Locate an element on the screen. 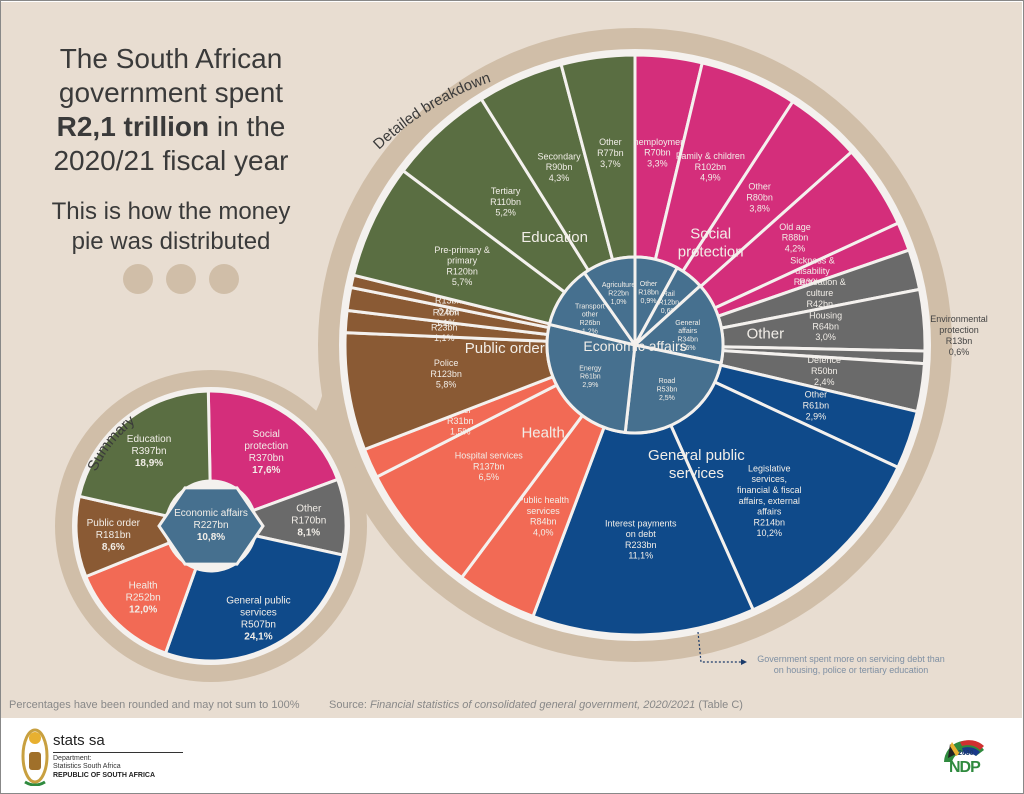  detail-label-economic-affairs-transport-other-line: Transport is located at coordinates (590, 306).